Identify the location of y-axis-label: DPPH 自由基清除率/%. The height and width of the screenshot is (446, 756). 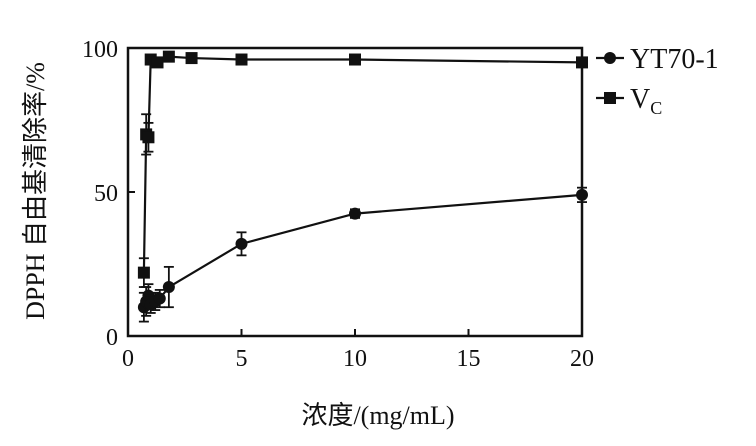
(35, 191).